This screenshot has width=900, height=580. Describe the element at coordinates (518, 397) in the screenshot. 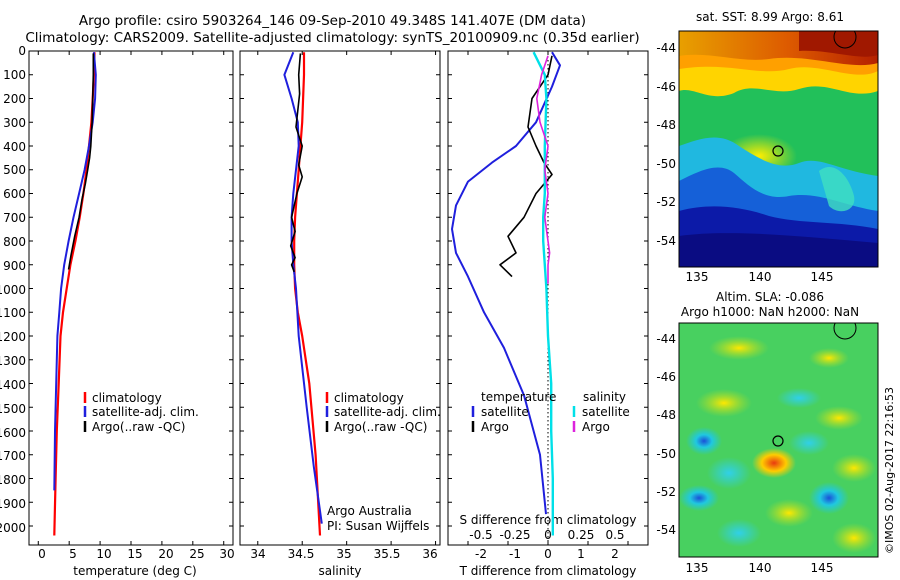

I see `legend-header-temperature: temperature` at that location.